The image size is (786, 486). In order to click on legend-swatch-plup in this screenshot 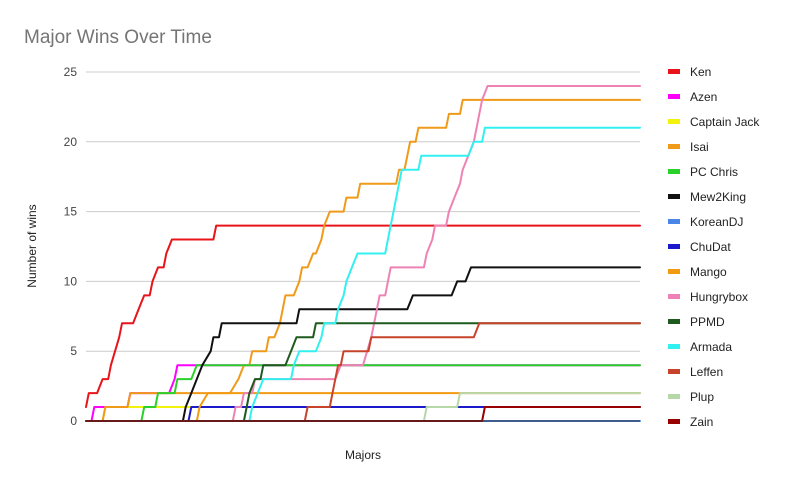, I will do `click(674, 396)`.